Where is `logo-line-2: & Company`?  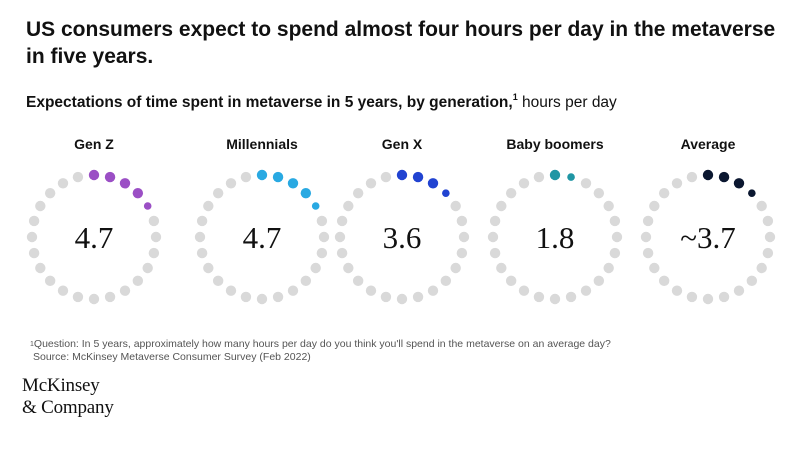
logo-line-2: & Company is located at coordinates (68, 407).